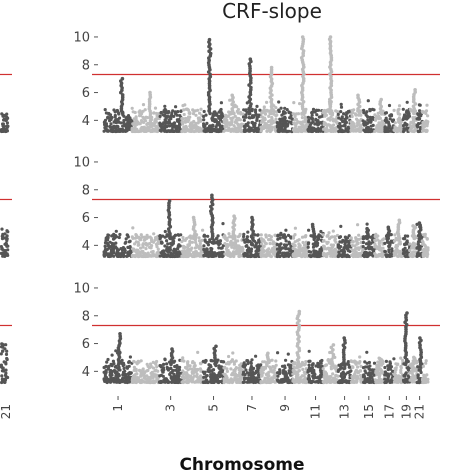 The width and height of the screenshot is (474, 474). I want to click on chromosome-10-points, so click(300, 84).